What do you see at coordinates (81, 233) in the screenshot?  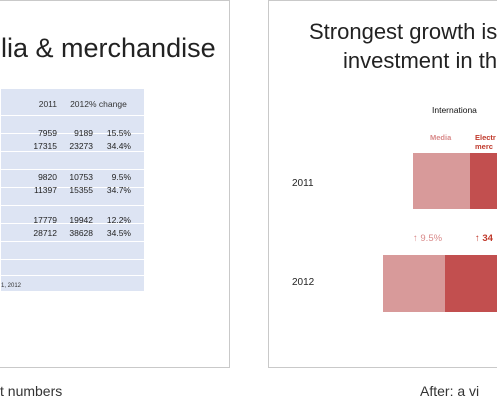 I see `table-cell: 38628` at bounding box center [81, 233].